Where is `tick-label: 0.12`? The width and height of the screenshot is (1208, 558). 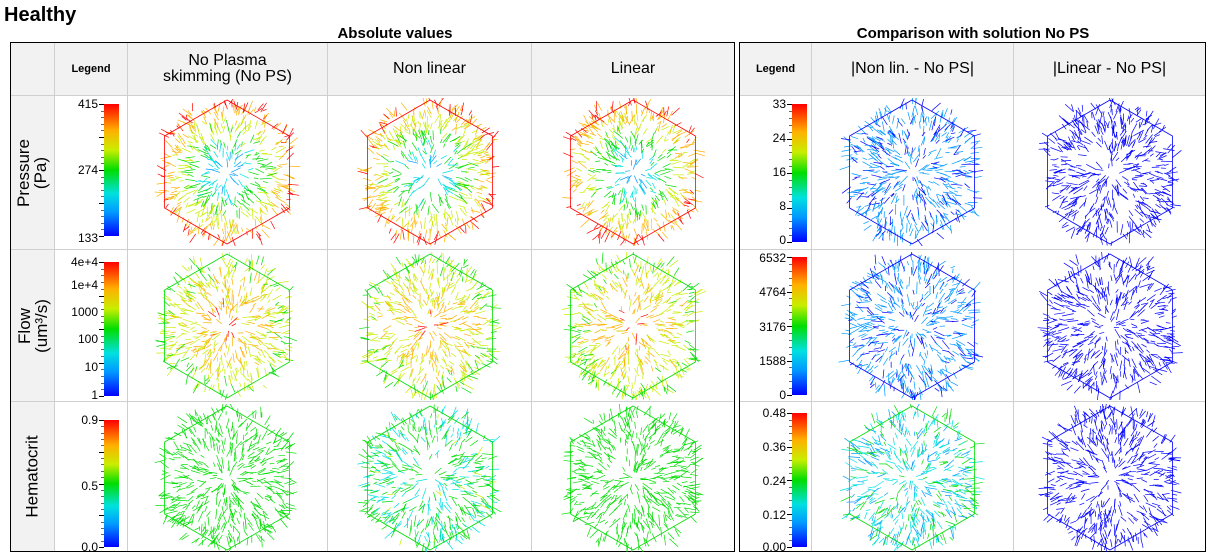
tick-label: 0.12 is located at coordinates (774, 515).